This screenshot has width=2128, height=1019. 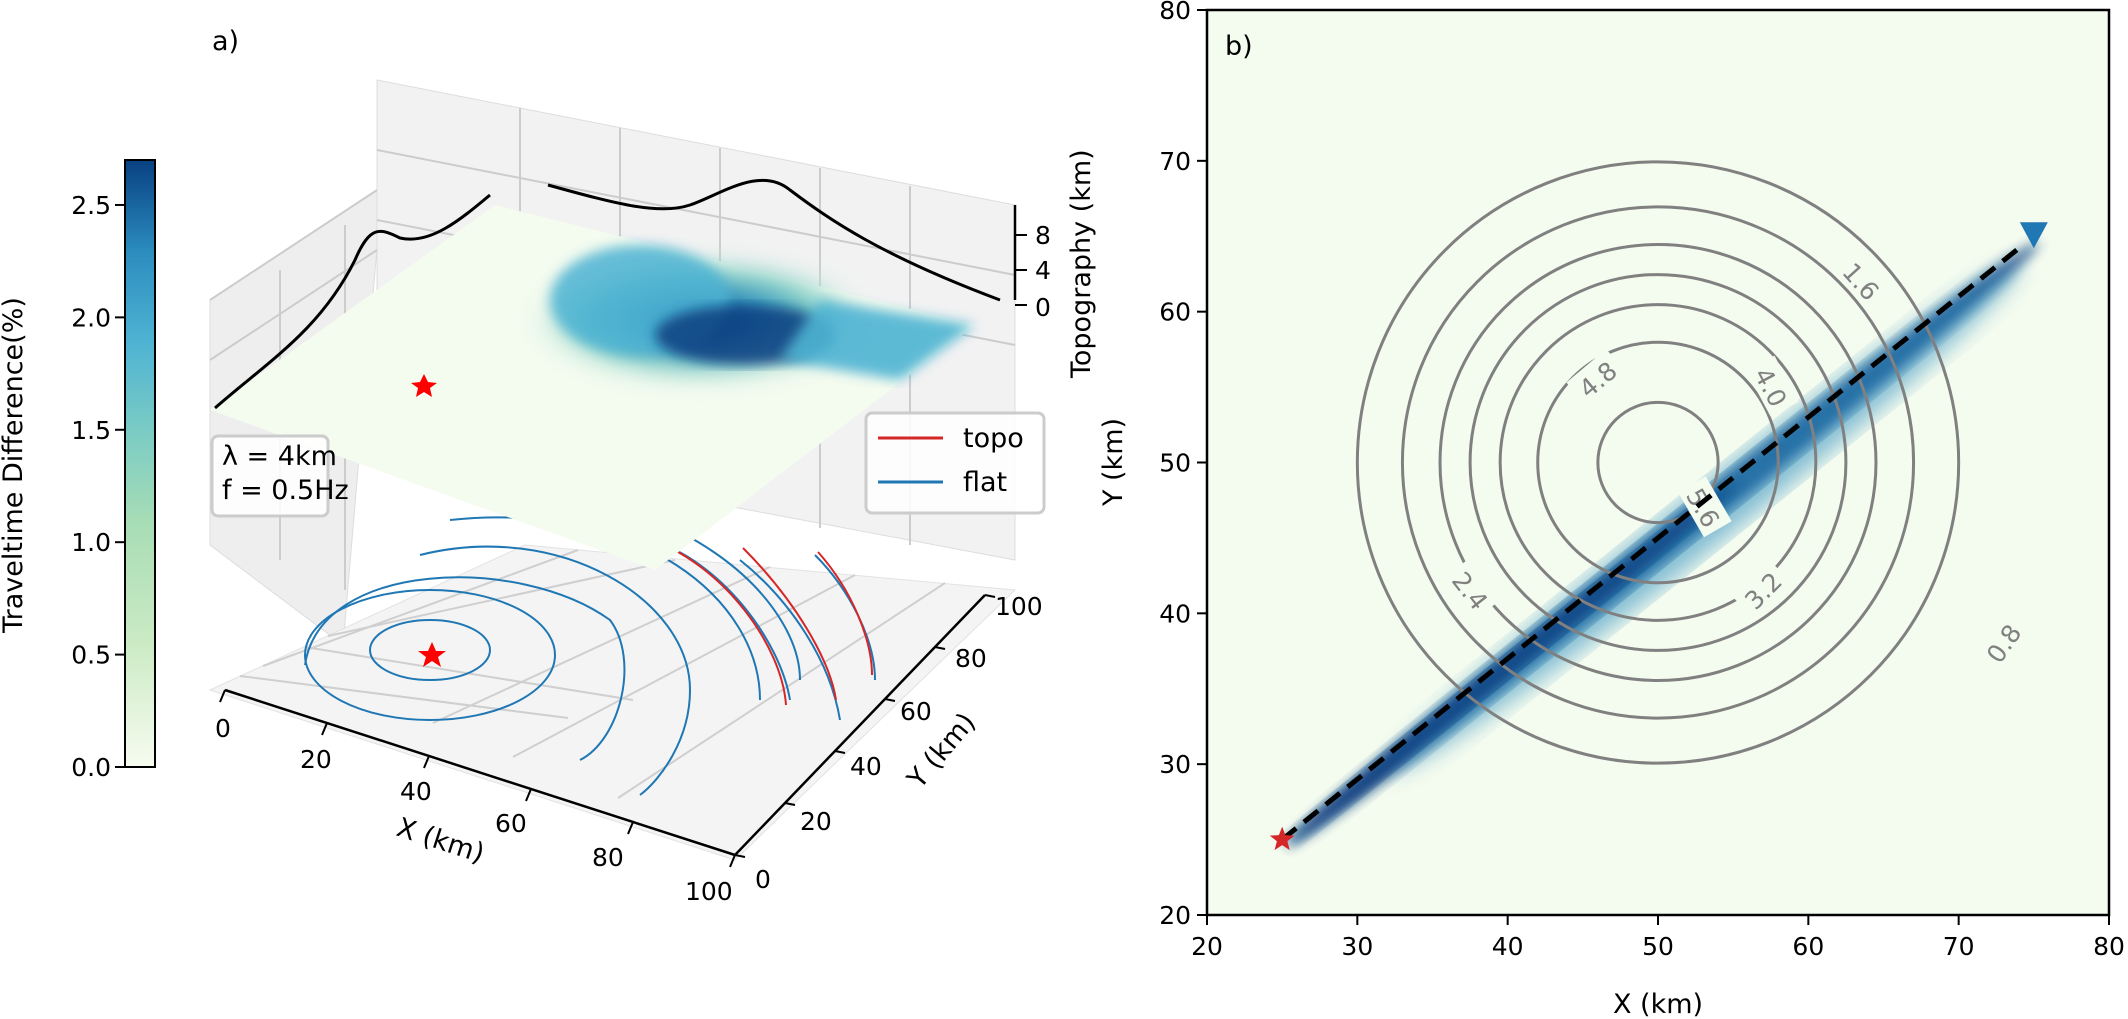 I want to click on source-star, so click(x=1282, y=838).